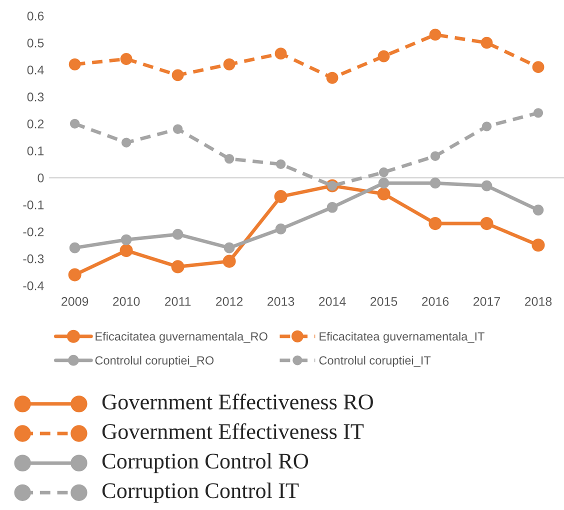 The width and height of the screenshot is (564, 510). Describe the element at coordinates (384, 301) in the screenshot. I see `x-tick-label: 2015` at that location.